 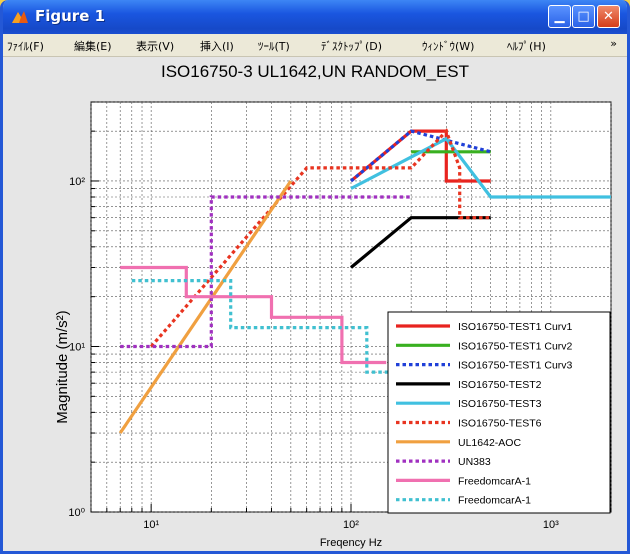 What do you see at coordinates (351, 543) in the screenshot?
I see `x-axis-label: Freqency Hz` at bounding box center [351, 543].